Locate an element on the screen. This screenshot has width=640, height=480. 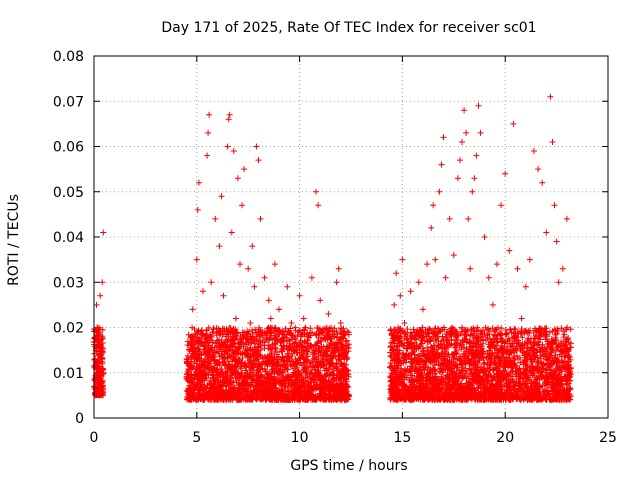
x-tick-label: 0 is located at coordinates (94, 438).